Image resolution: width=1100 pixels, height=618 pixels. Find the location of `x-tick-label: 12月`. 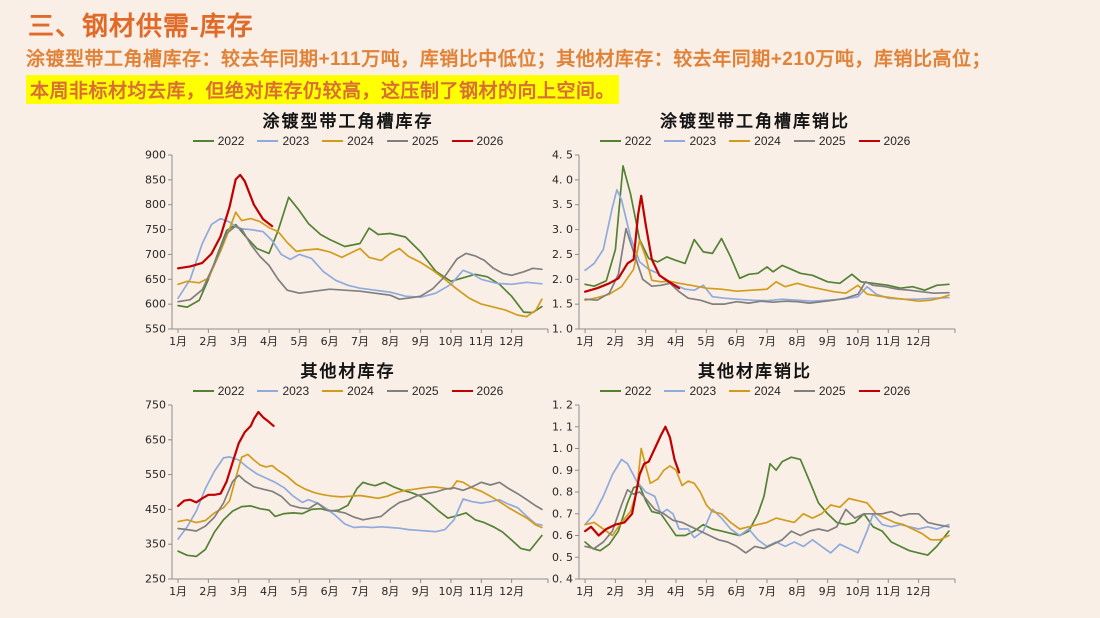

x-tick-label: 12月 is located at coordinates (511, 591).